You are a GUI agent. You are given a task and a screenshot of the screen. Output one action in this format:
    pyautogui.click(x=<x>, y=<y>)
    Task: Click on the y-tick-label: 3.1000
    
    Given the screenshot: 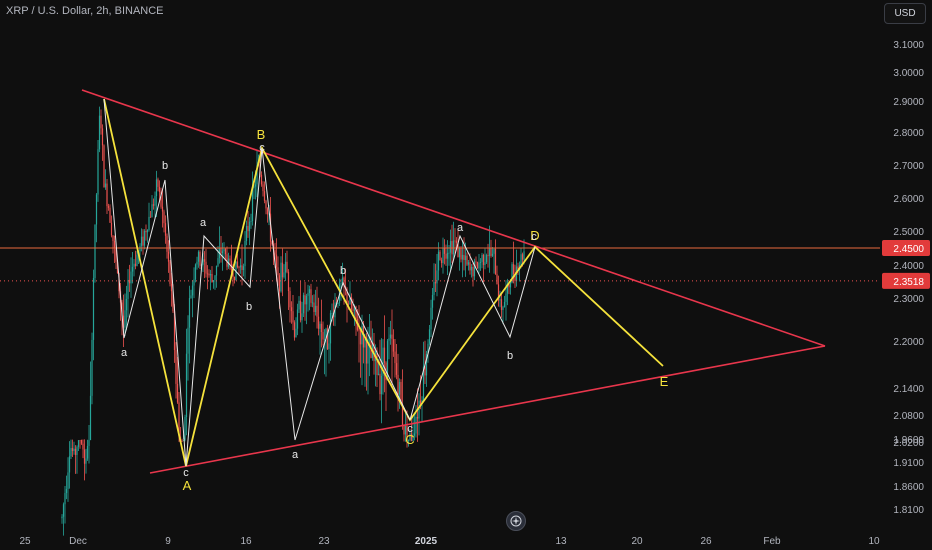 What is the action you would take?
    pyautogui.click(x=908, y=45)
    